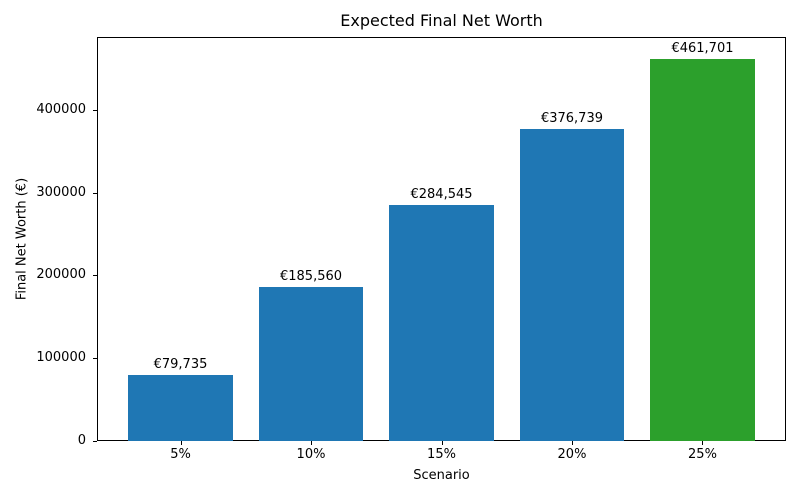  What do you see at coordinates (61, 192) in the screenshot?
I see `y-tick-label: 300000` at bounding box center [61, 192].